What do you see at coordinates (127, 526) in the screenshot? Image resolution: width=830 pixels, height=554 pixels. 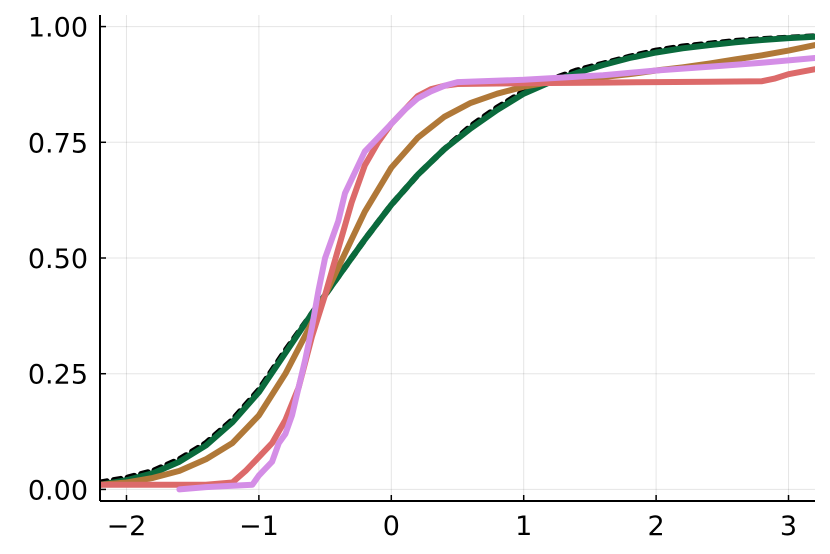 I see `x-tick-label: −2` at bounding box center [127, 526].